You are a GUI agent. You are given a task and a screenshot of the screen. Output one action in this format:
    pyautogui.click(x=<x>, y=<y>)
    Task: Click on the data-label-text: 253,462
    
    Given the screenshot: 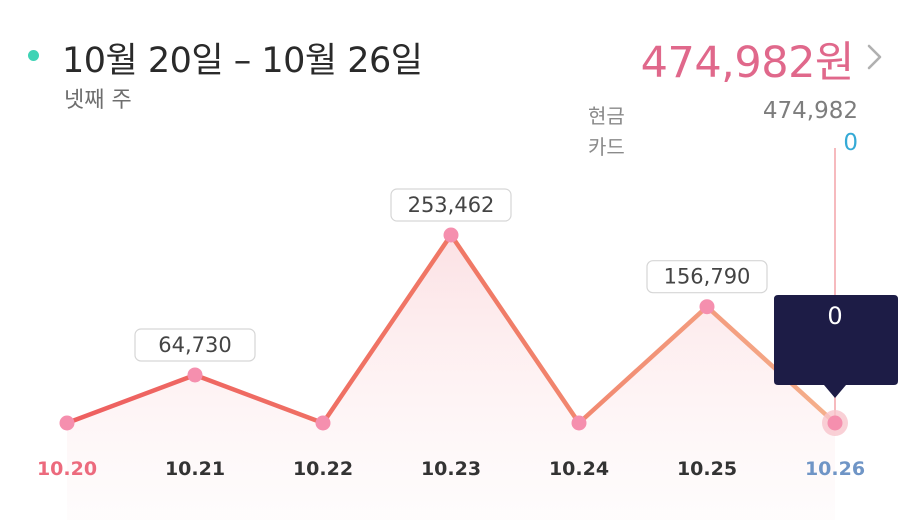 What is the action you would take?
    pyautogui.click(x=451, y=205)
    